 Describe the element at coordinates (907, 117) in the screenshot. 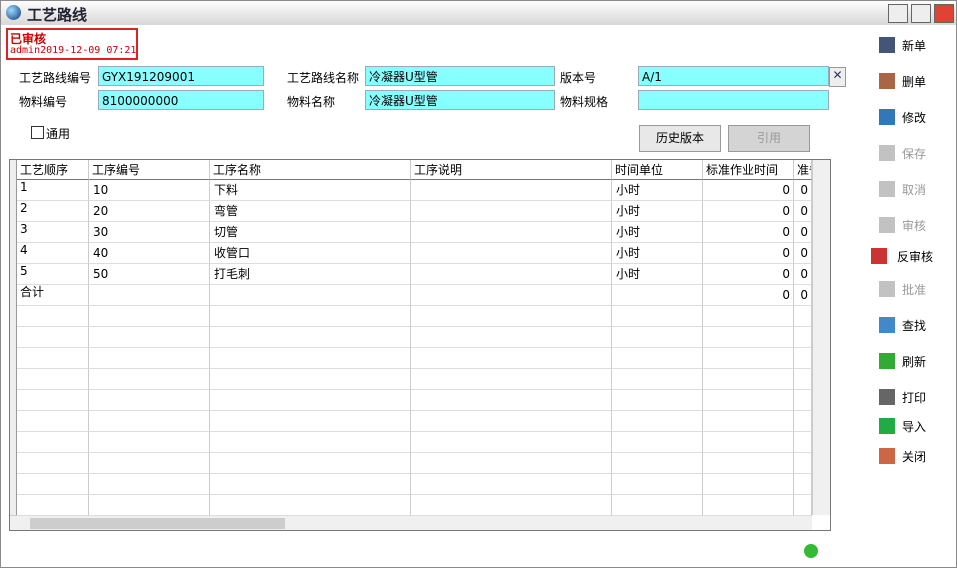

I see `toolbar-item: 修改` at that location.